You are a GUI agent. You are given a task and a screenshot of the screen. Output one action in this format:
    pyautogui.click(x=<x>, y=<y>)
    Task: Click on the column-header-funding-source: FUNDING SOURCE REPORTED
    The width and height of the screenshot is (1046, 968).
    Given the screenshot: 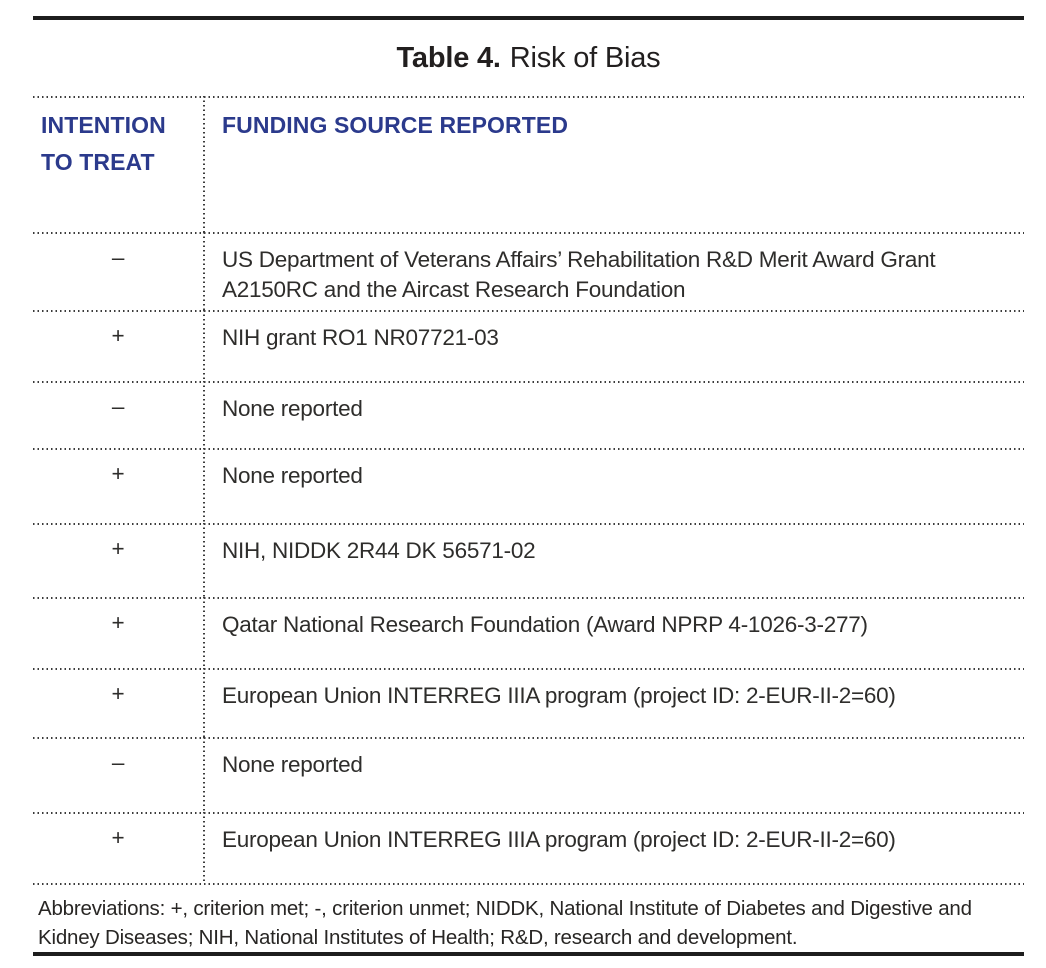 What is the action you would take?
    pyautogui.click(x=613, y=164)
    